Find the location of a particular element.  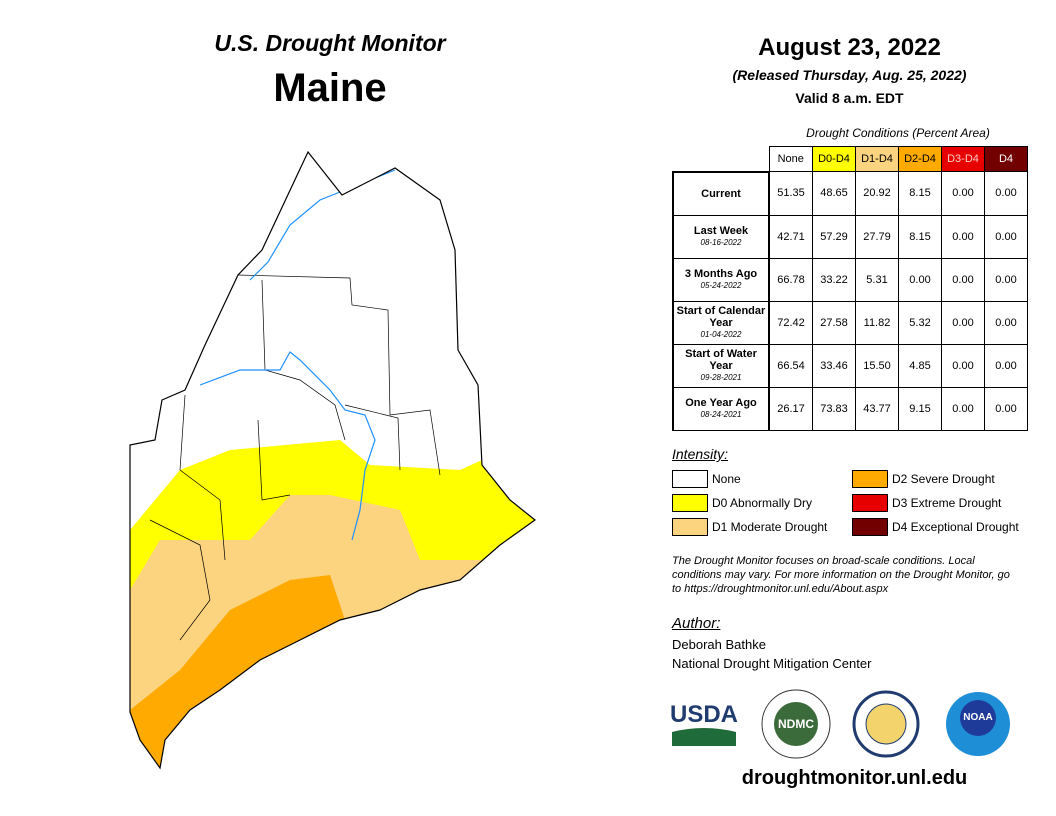

value-cell: 33.46 is located at coordinates (834, 365).